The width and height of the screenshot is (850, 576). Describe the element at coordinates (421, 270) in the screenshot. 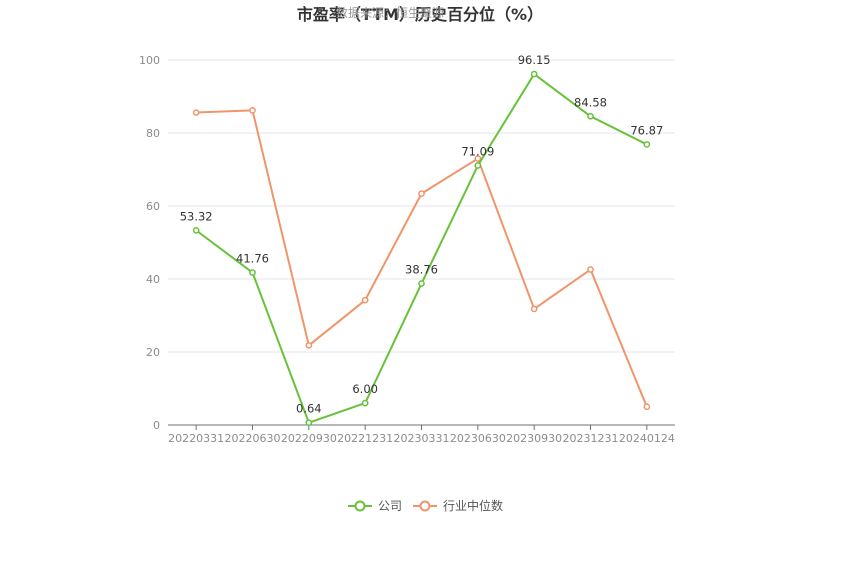

I see `data-label: 38.76` at that location.